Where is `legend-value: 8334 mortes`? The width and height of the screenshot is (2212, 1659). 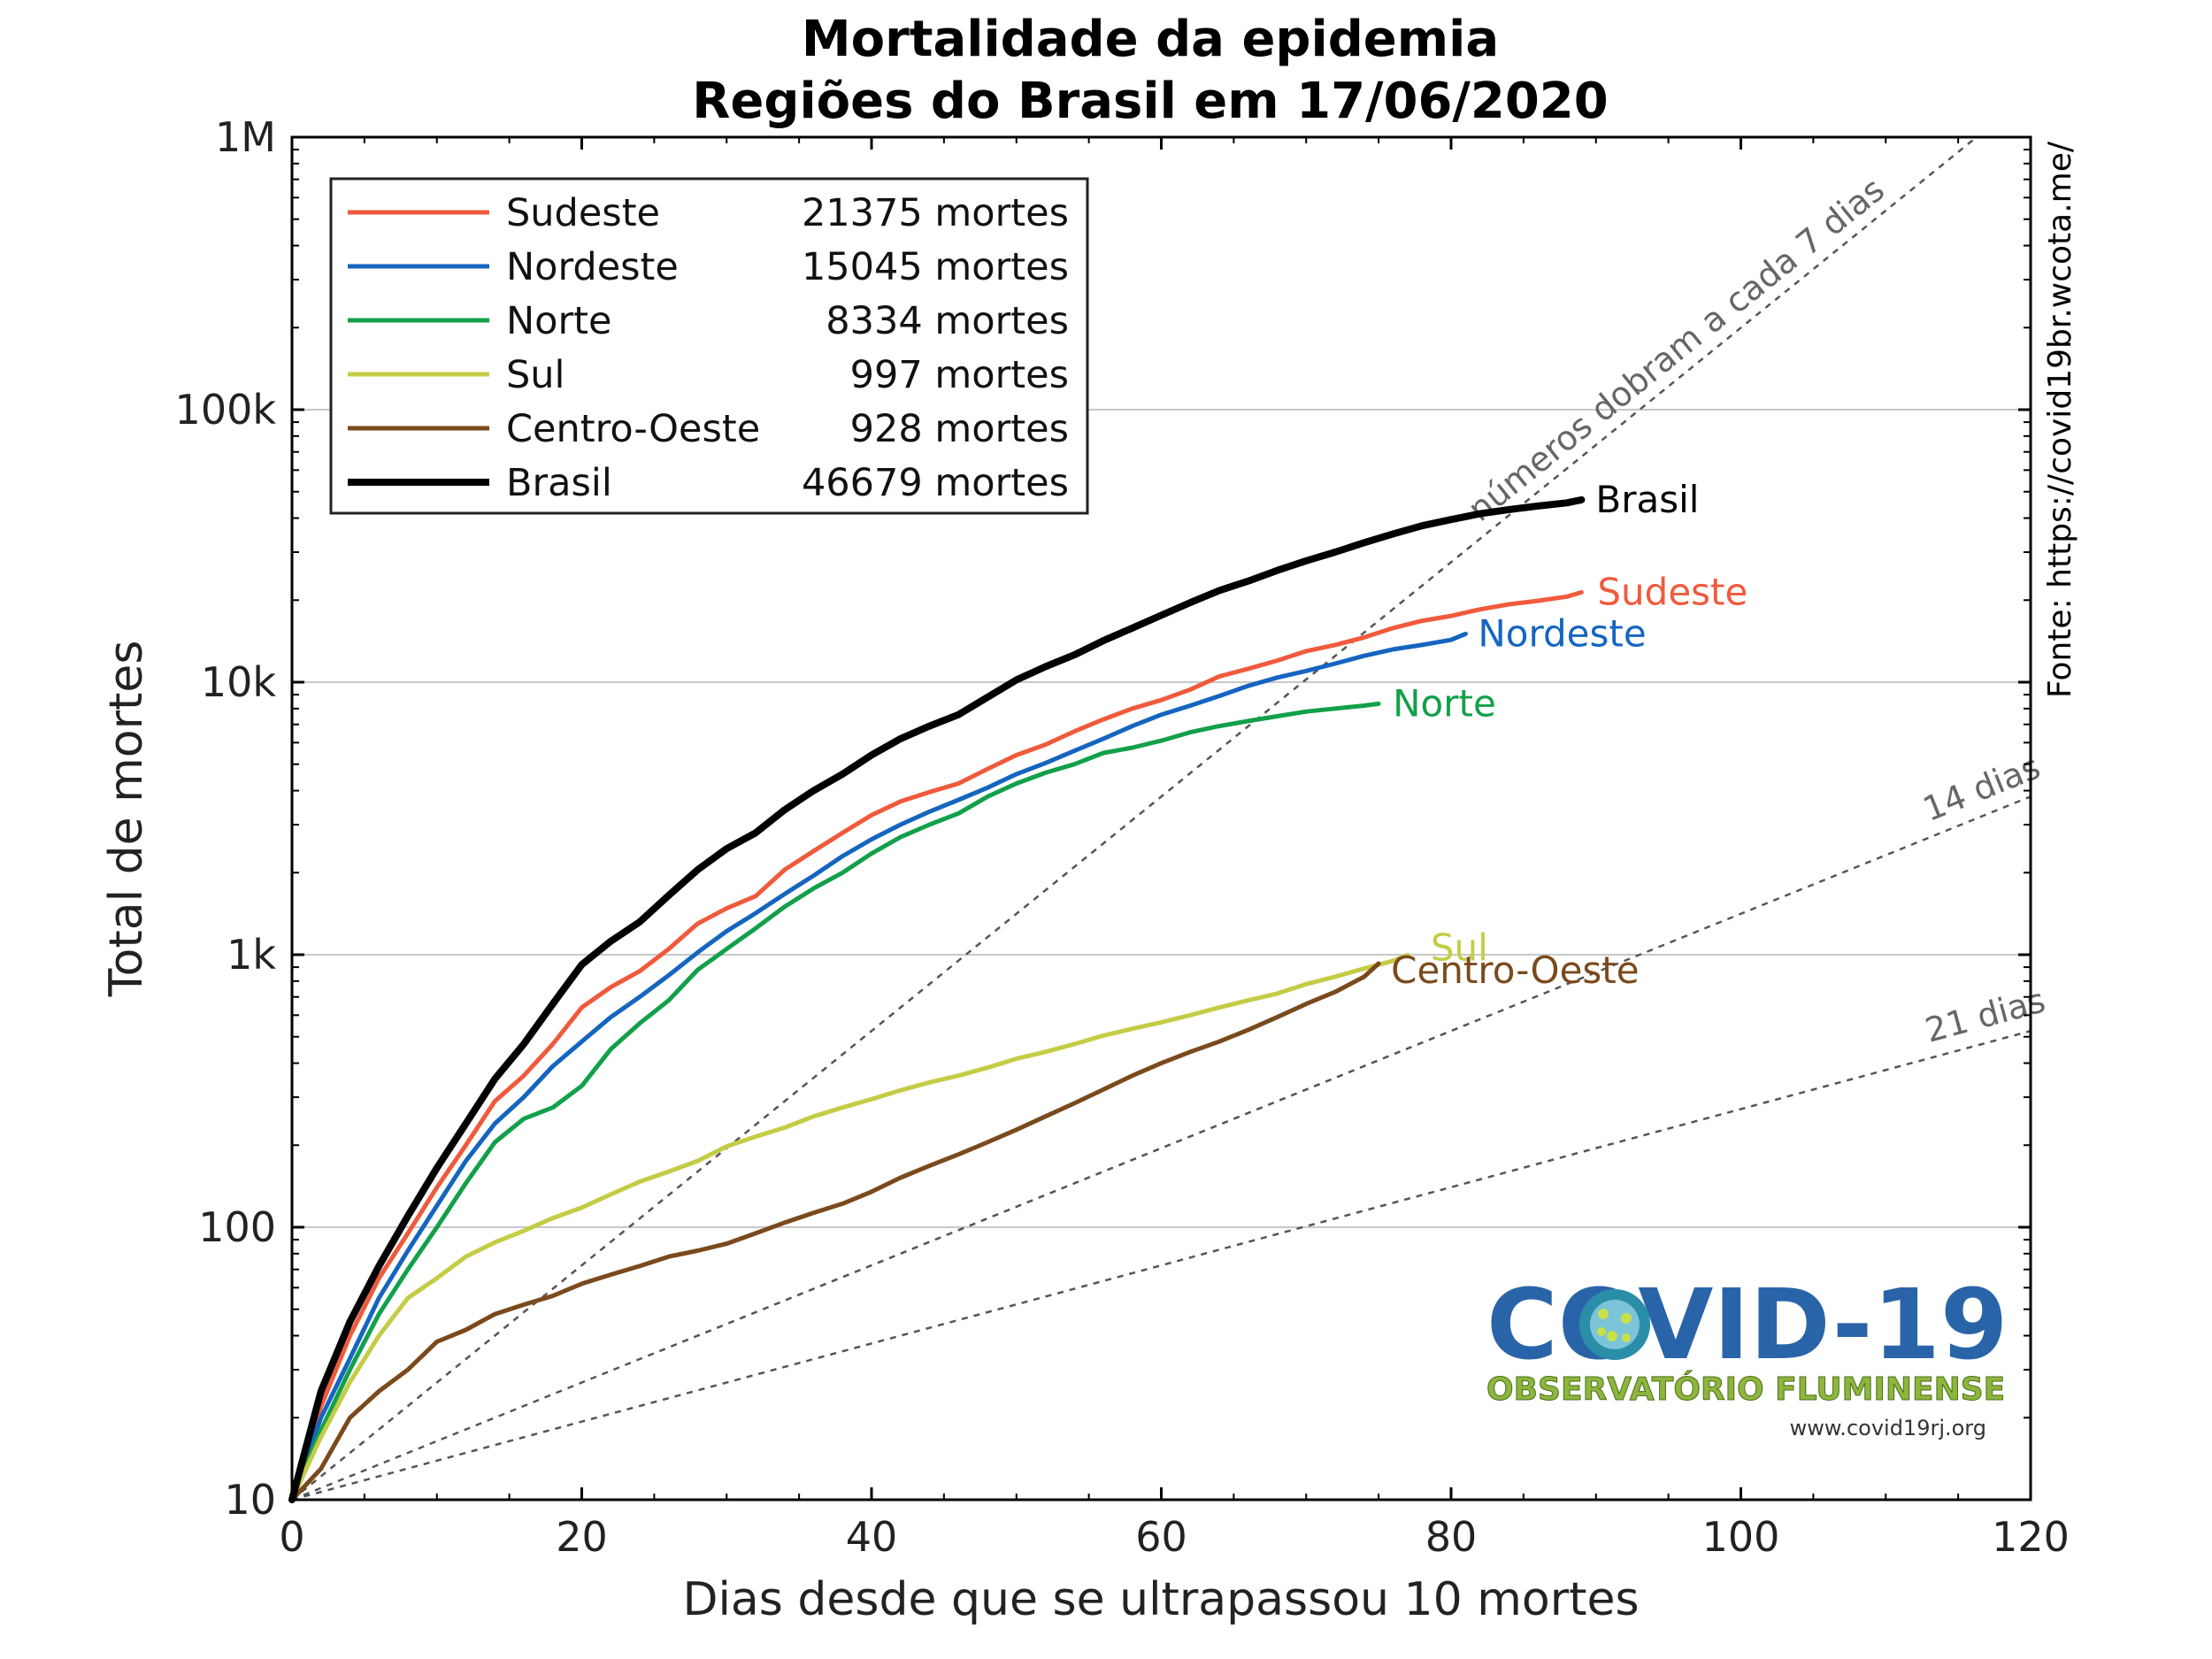
legend-value: 8334 mortes is located at coordinates (947, 321).